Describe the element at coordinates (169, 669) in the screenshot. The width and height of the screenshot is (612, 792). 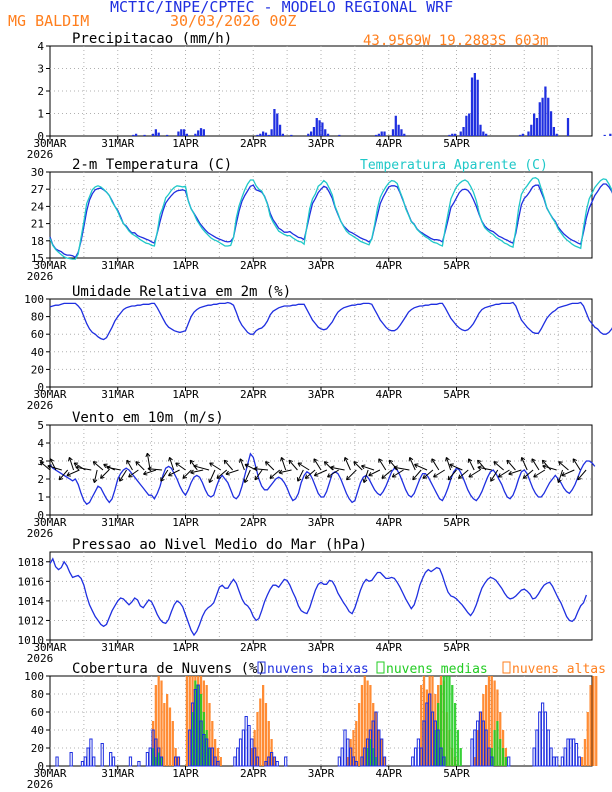
I see `panel-6-title: Cobertura de Nuvens (%)` at that location.